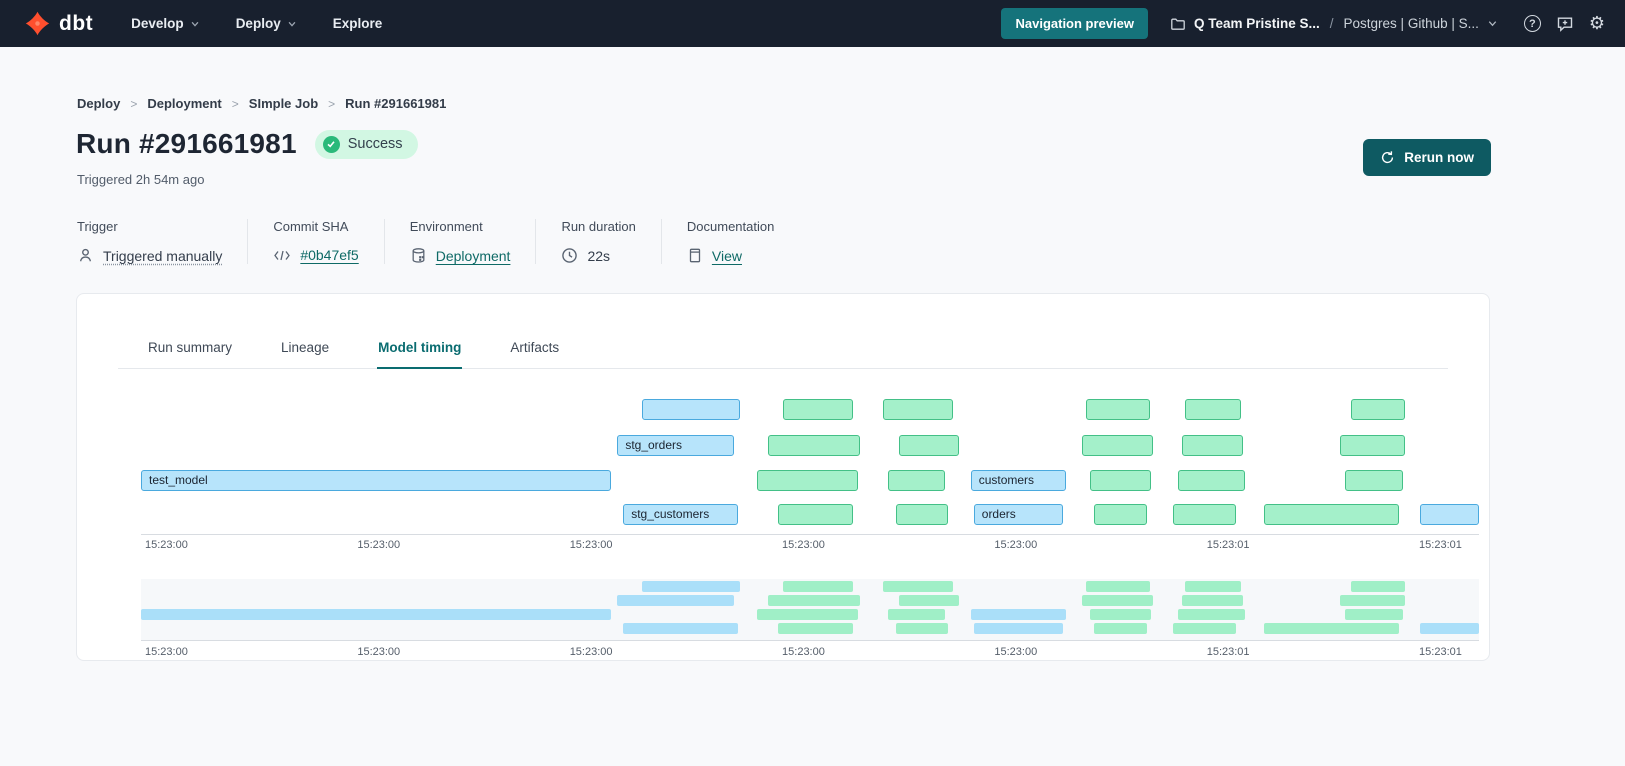 The width and height of the screenshot is (1625, 766). Describe the element at coordinates (305, 347) in the screenshot. I see `tab-lineage: Lineage` at that location.